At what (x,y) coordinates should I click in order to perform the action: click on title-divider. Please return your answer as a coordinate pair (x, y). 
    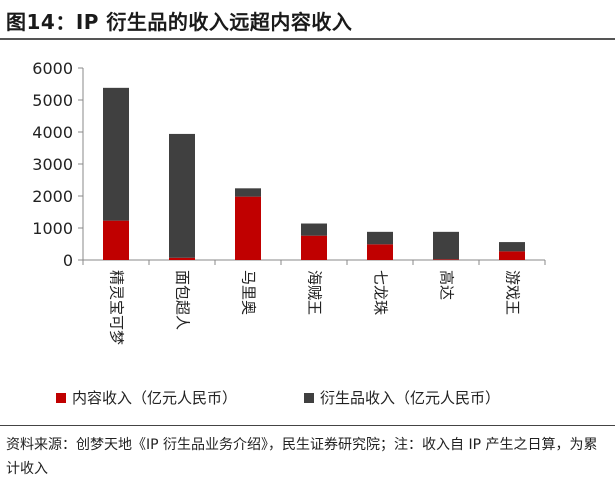
    Looking at the image, I should click on (307, 39).